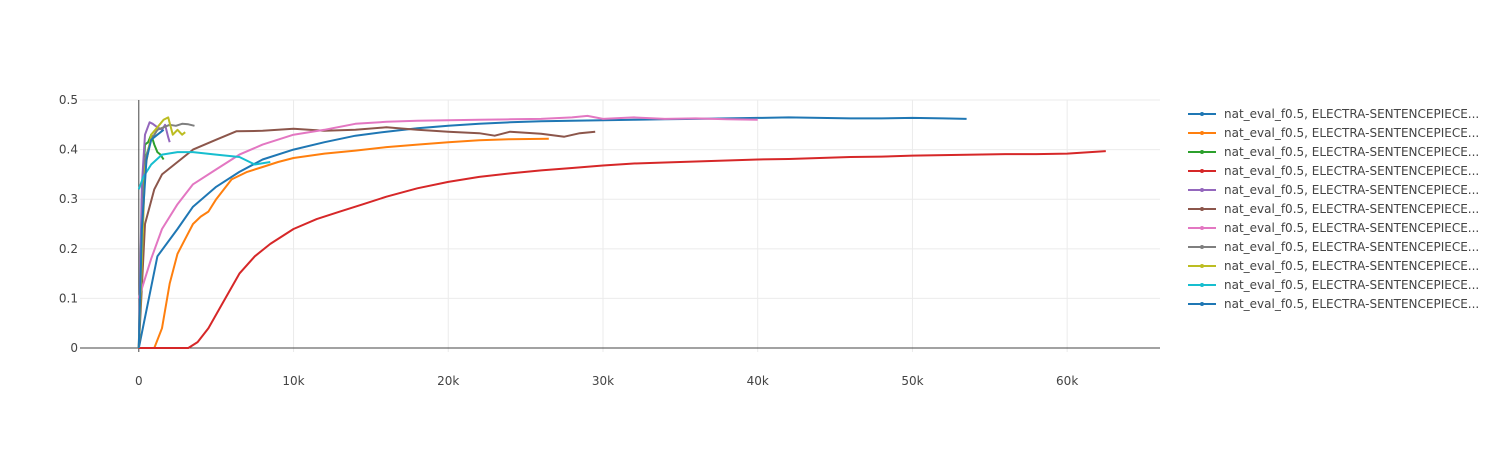 This screenshot has width=1510, height=450. Describe the element at coordinates (448, 381) in the screenshot. I see `x-tick-label: 20k` at that location.